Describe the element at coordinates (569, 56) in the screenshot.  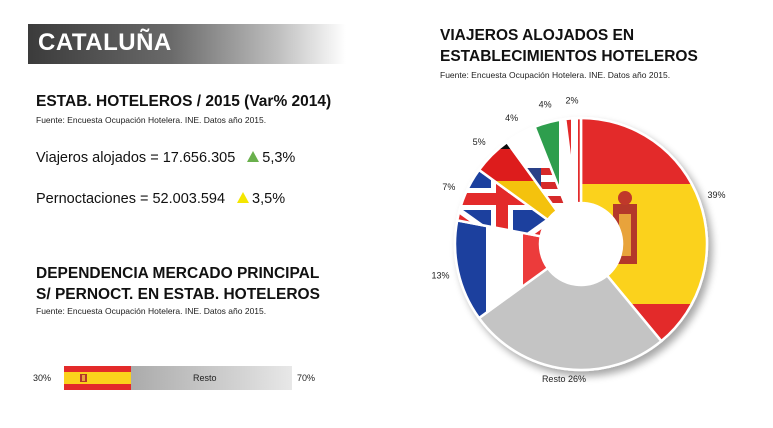
I see `chart-title-line-2: ESTABLECIMIENTOS HOTELEROS` at that location.